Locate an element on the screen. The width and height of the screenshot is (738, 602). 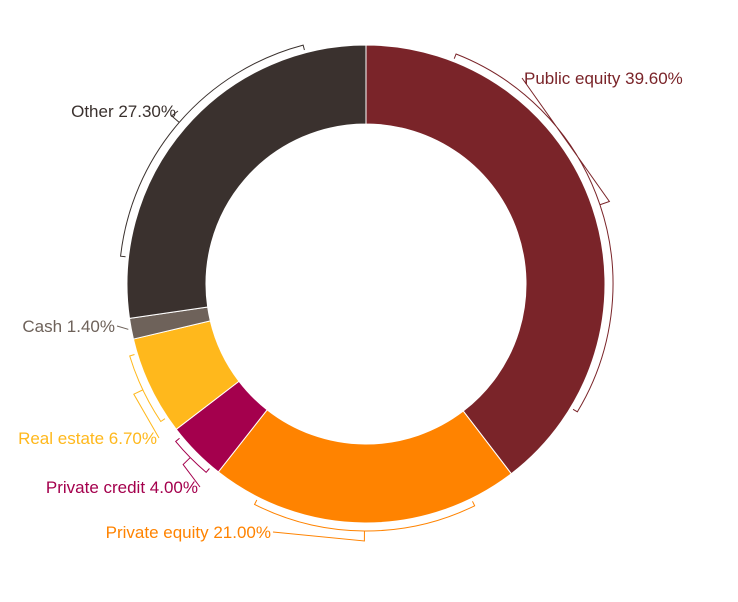
data-label-other: Other 27.30% is located at coordinates (123, 111).